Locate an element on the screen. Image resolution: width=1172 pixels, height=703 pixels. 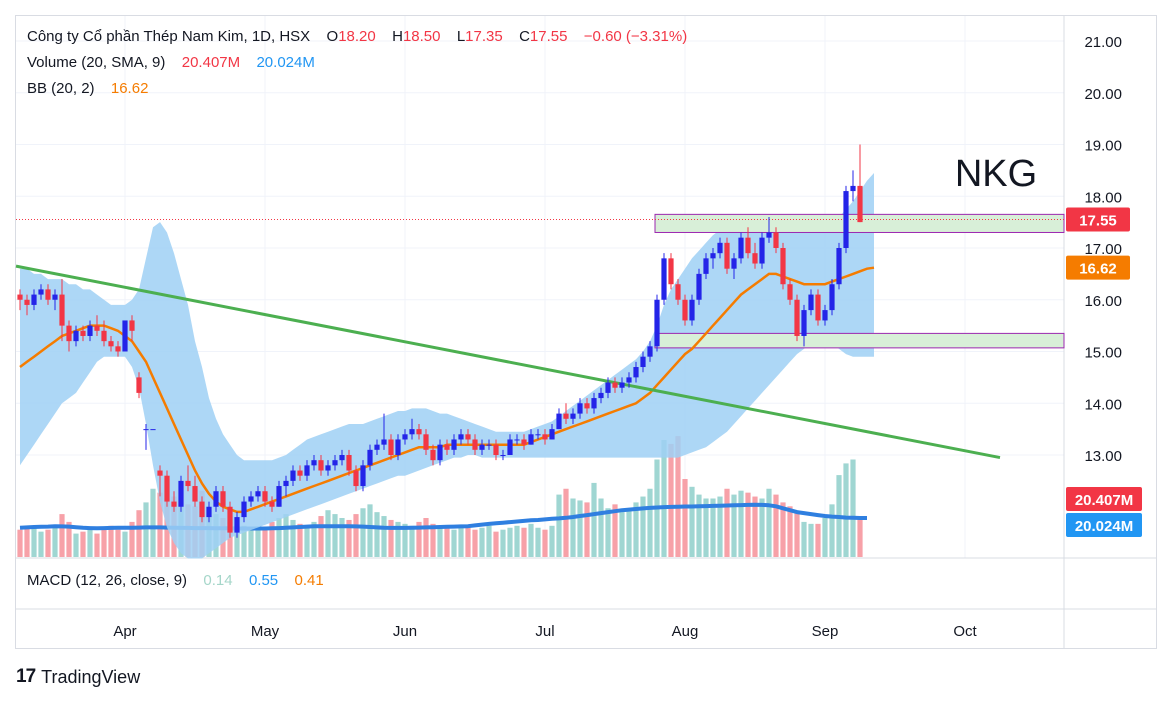
close-value: 17.55 is located at coordinates (548, 36).